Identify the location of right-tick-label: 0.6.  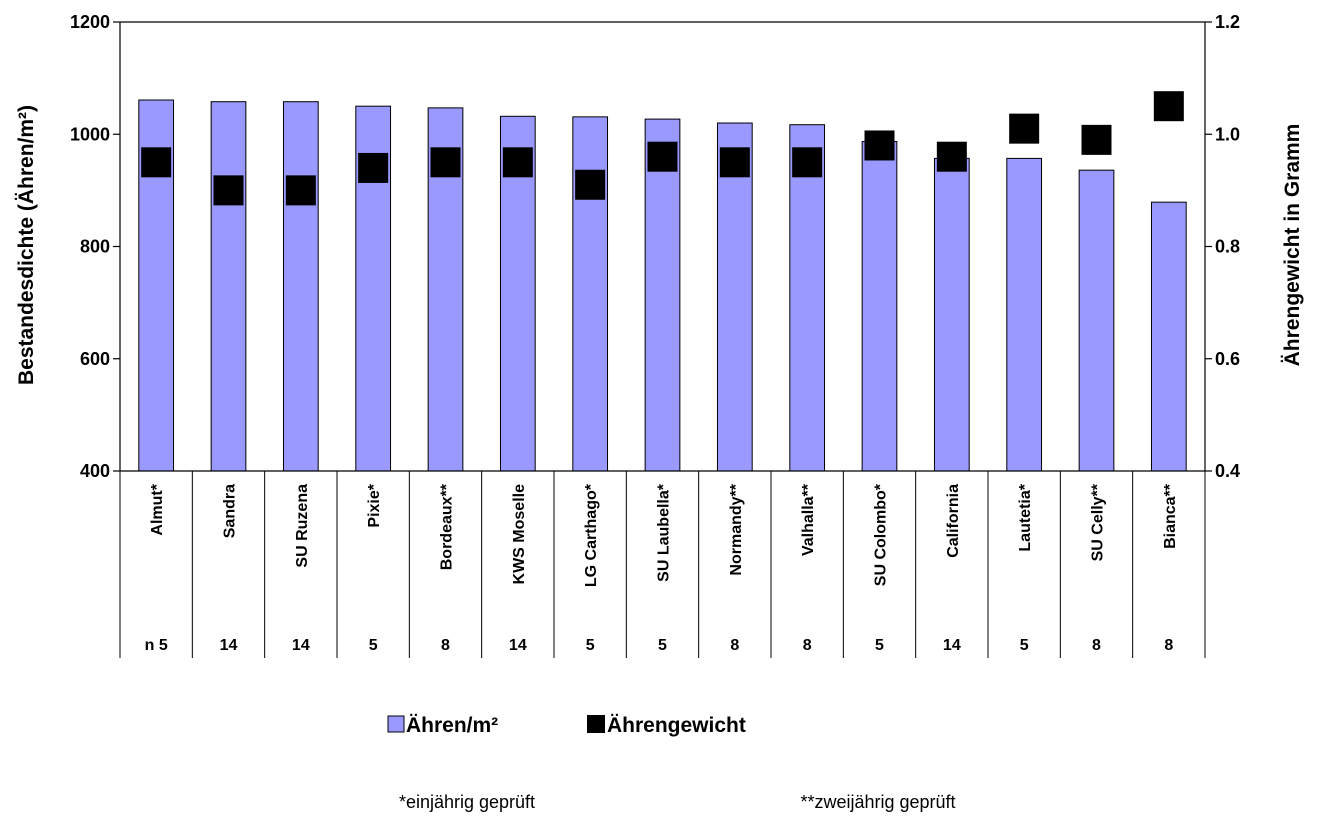
(1227, 359).